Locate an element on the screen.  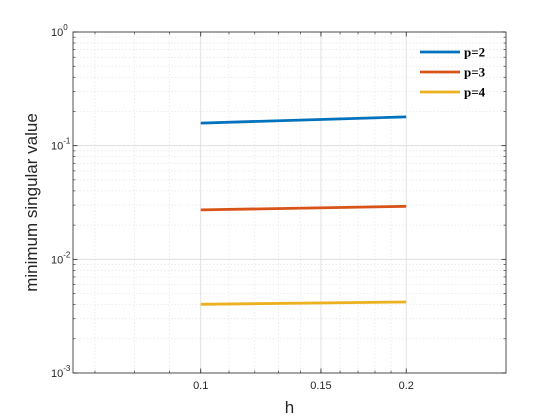
y-tick-label: 10⁻² is located at coordinates (61, 258).